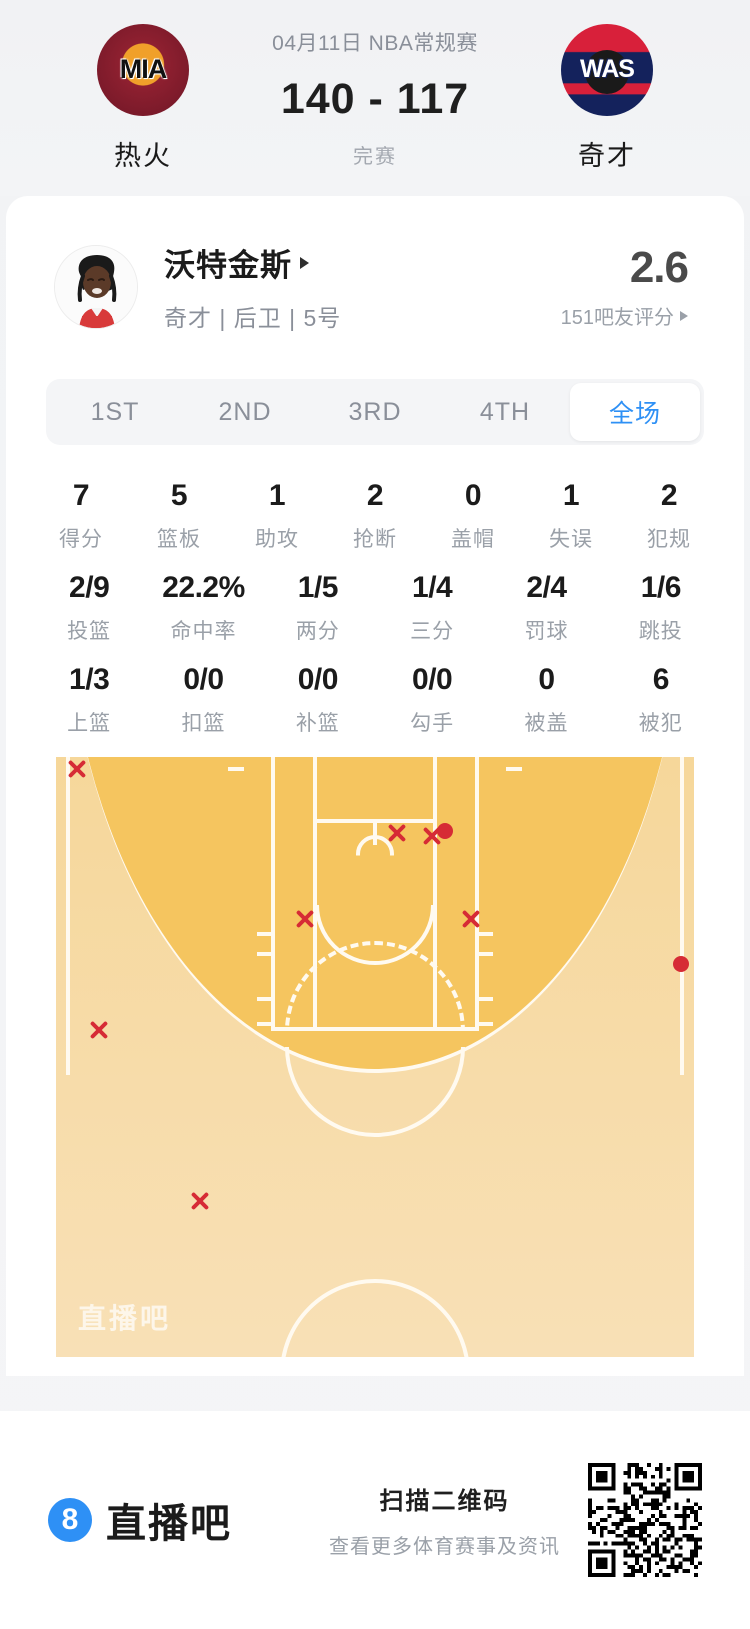  Describe the element at coordinates (89, 607) in the screenshot. I see `stat-fg: 2/9 投篮` at that location.